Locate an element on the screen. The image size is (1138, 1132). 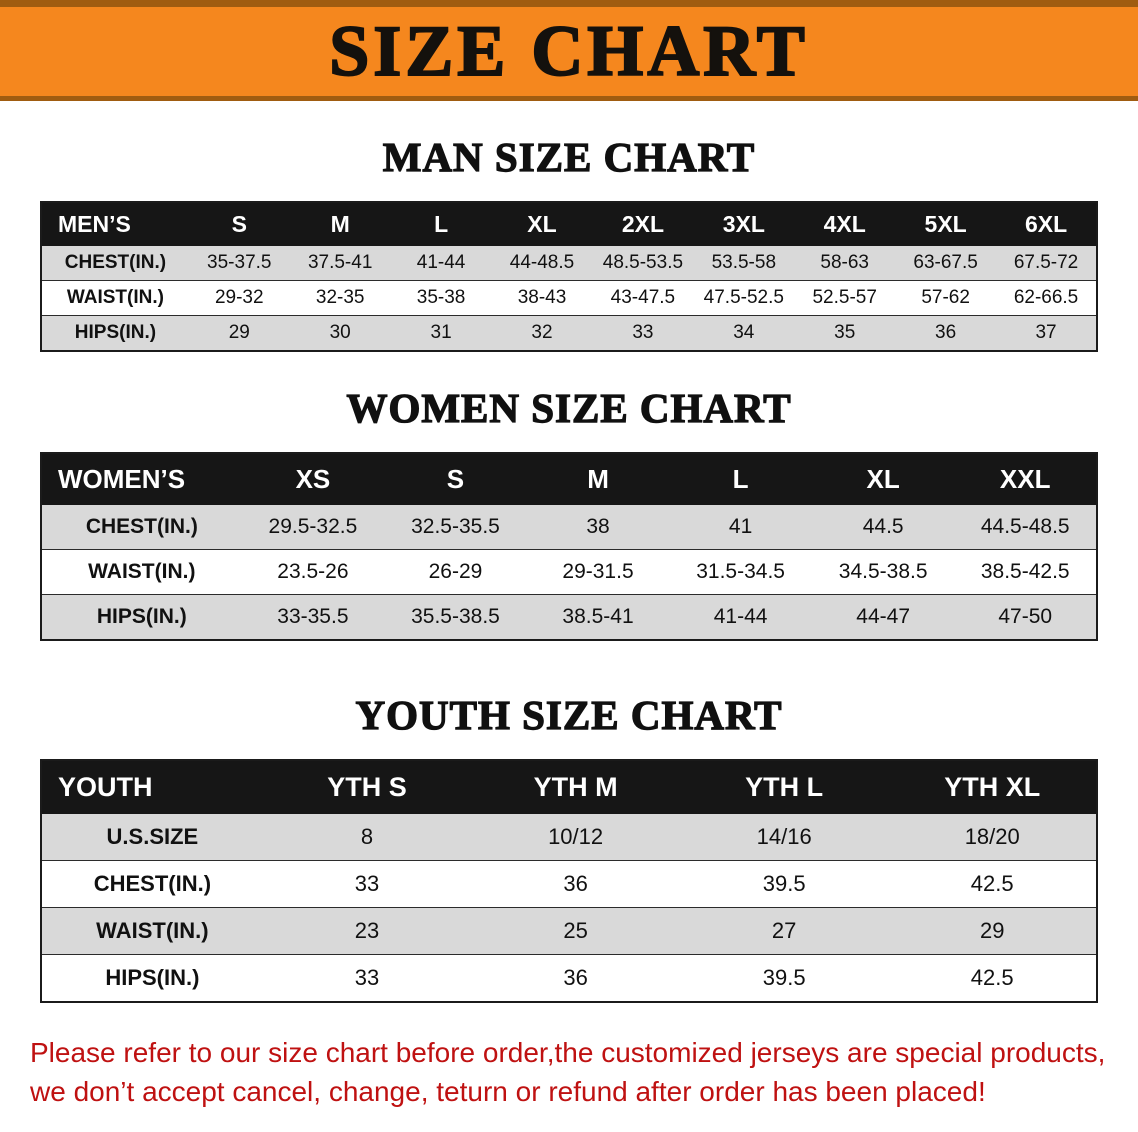
size-value-cell: 29.5-32.5 is located at coordinates (313, 526).